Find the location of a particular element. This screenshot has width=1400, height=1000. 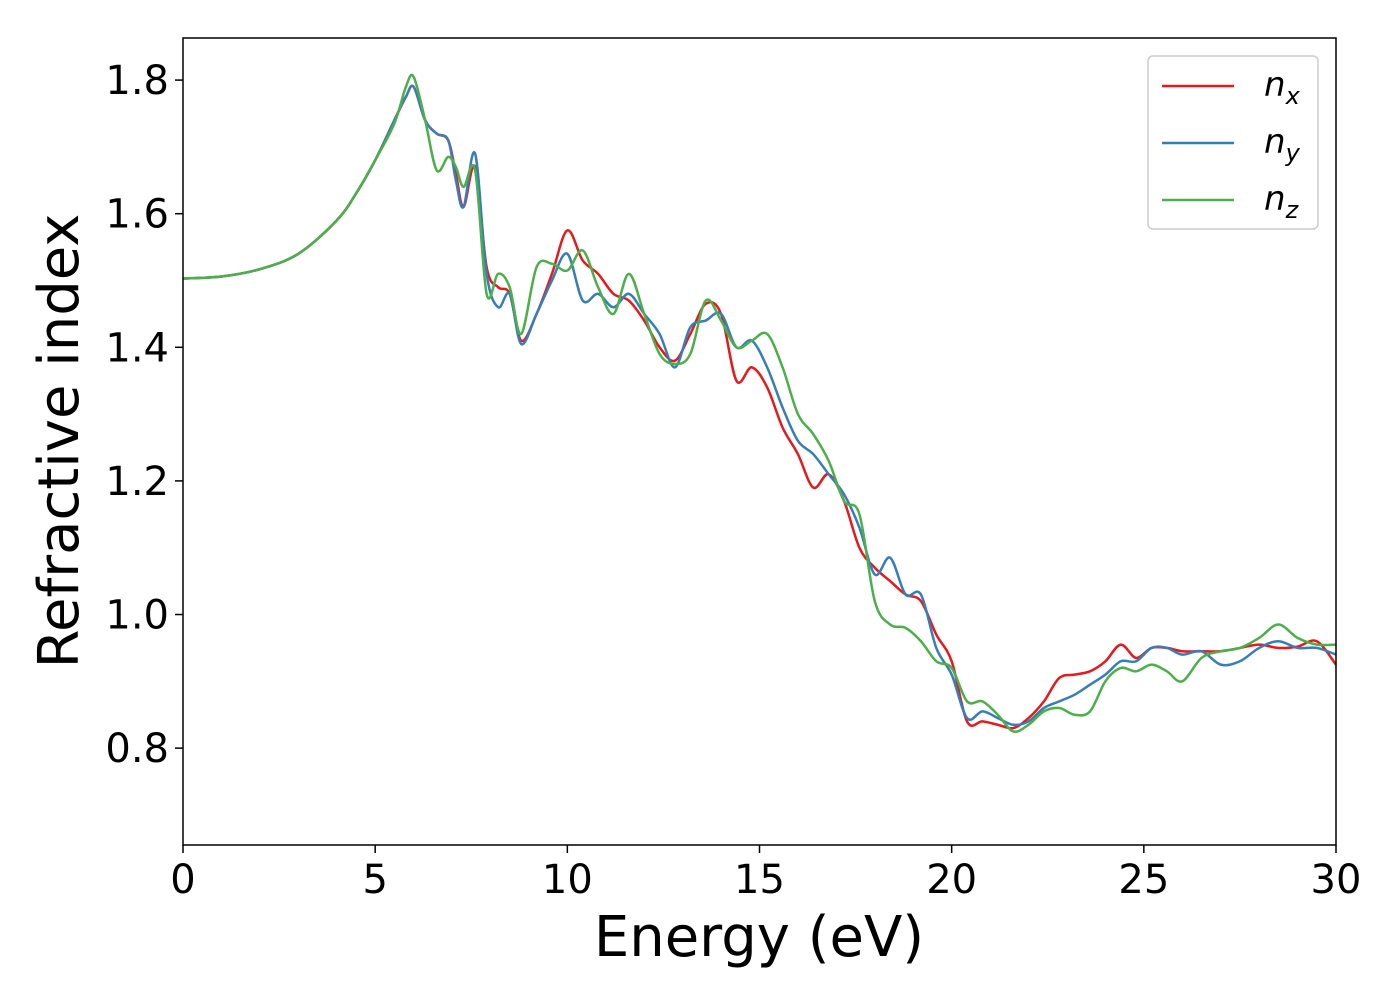

y-tick-label: 1.8 is located at coordinates (137, 81).